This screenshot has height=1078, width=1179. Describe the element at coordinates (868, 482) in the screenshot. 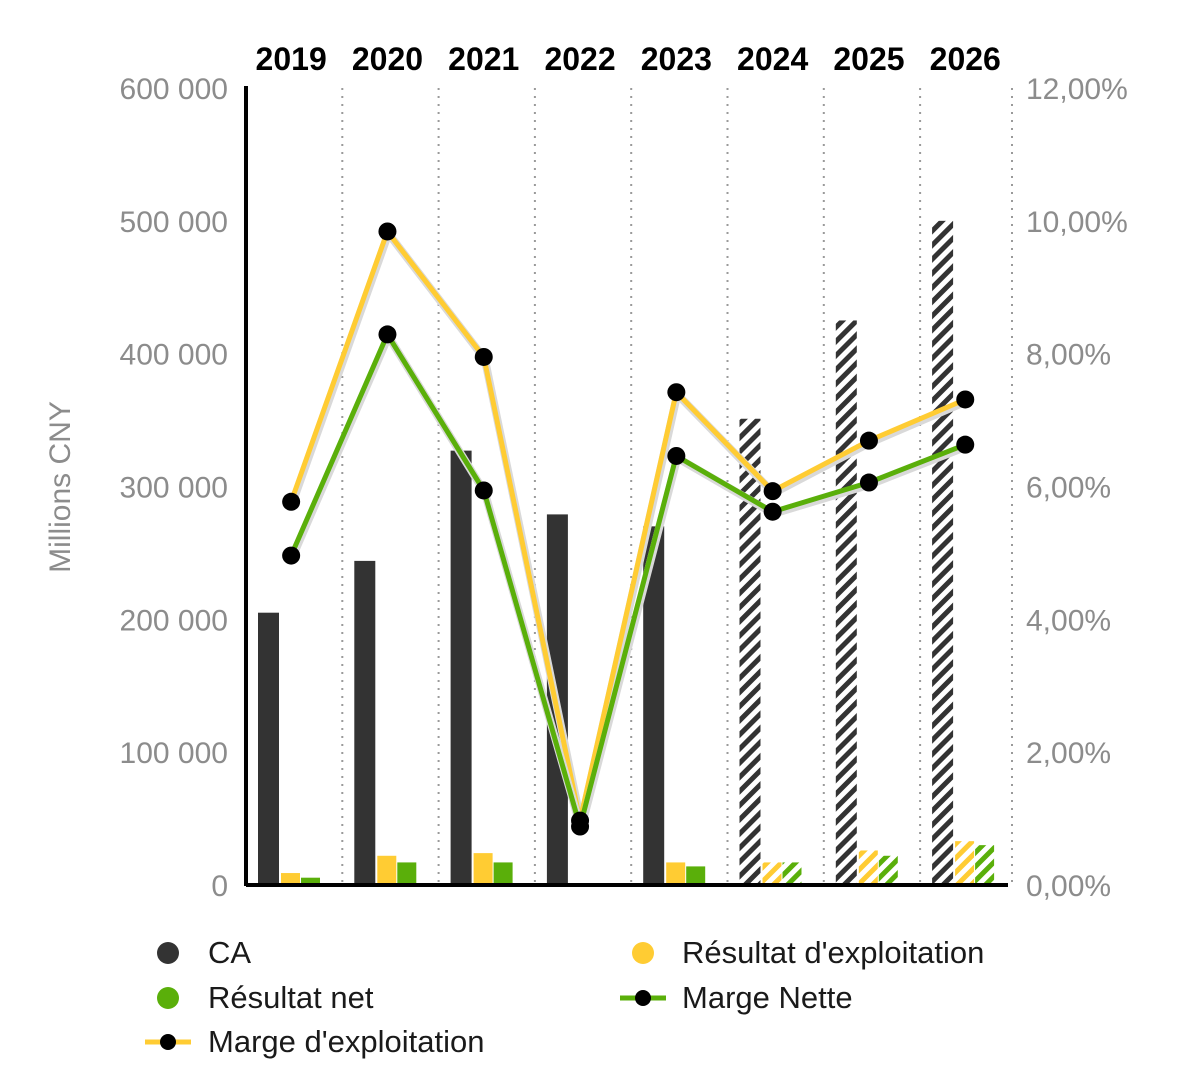

I see `point-marge-nette-2025` at that location.